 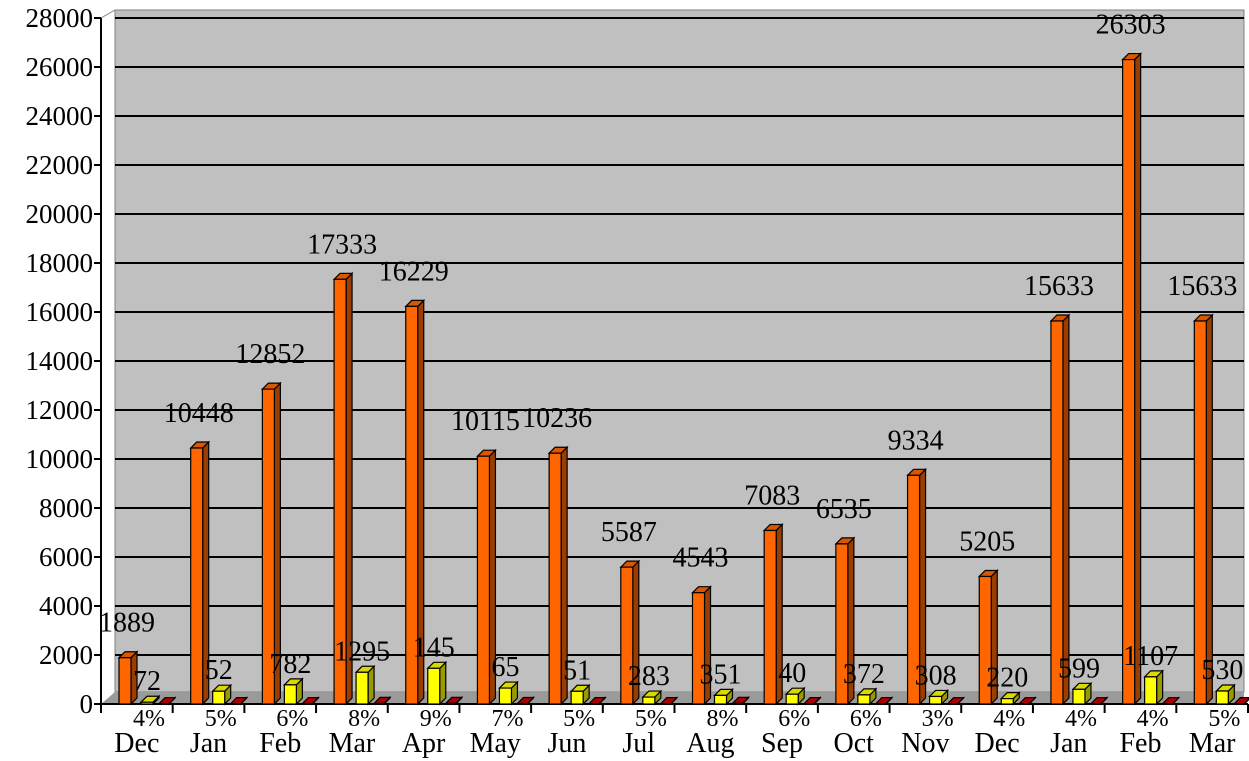 What do you see at coordinates (60, 165) in the screenshot?
I see `y-tick-label: 22000` at bounding box center [60, 165].